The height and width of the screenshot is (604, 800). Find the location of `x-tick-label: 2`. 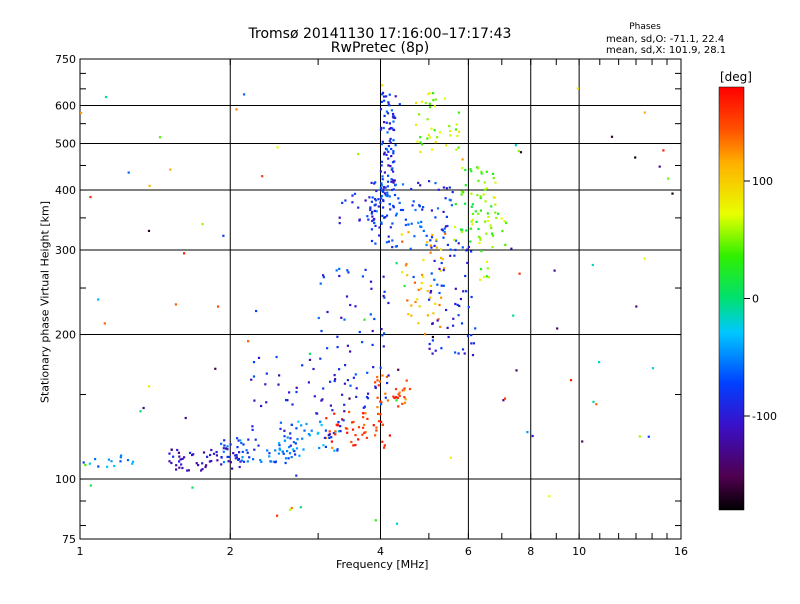

x-tick-label: 2 is located at coordinates (230, 551).